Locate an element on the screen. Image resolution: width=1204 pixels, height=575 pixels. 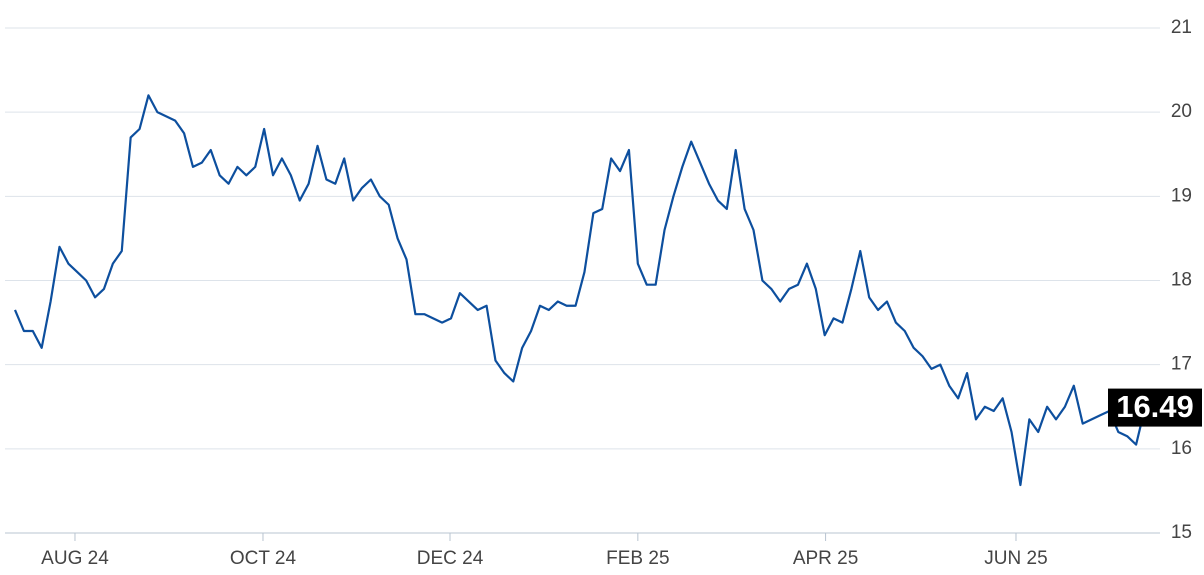
x-tick-label: JUN 25 is located at coordinates (1015, 558).